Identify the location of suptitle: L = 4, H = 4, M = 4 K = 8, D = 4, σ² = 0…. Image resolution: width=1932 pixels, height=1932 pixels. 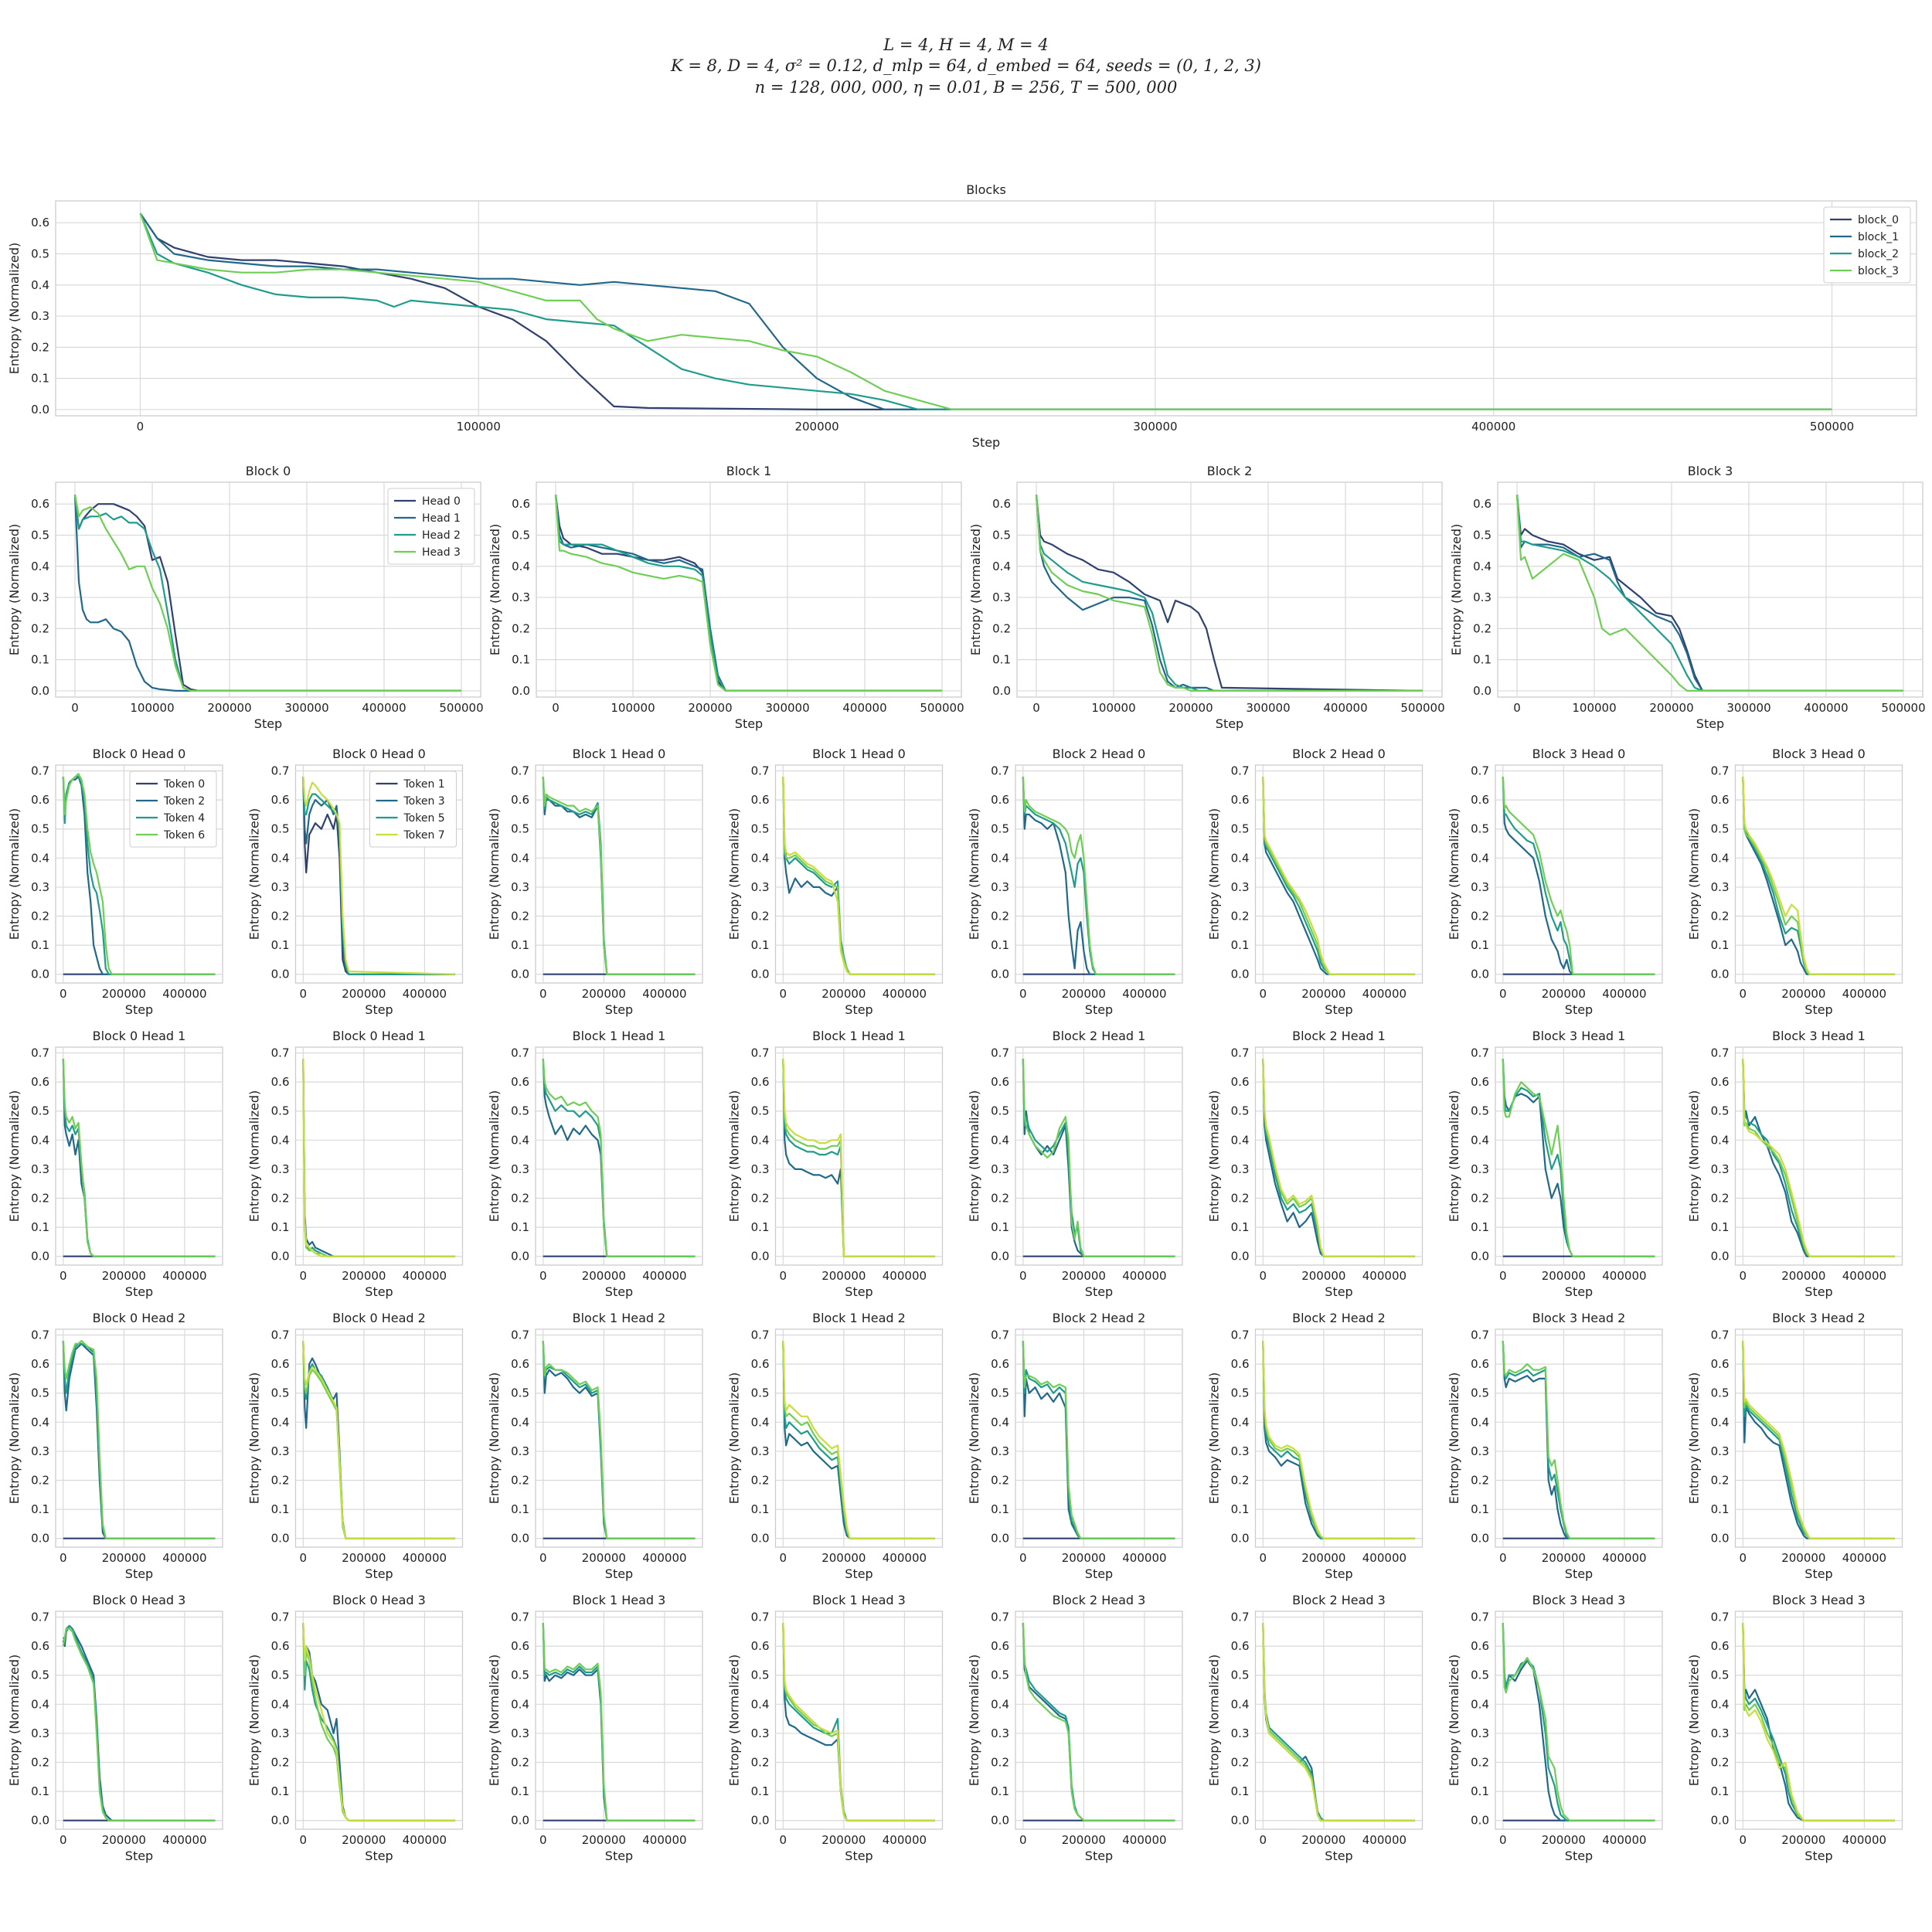
(965, 66).